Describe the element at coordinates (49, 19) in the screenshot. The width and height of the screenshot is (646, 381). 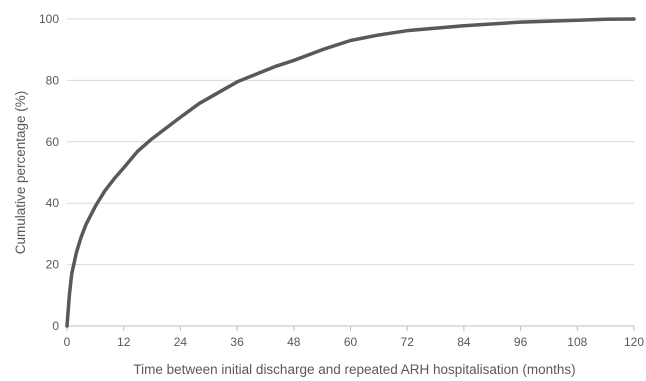
I see `y-tick-label-100: 100` at that location.